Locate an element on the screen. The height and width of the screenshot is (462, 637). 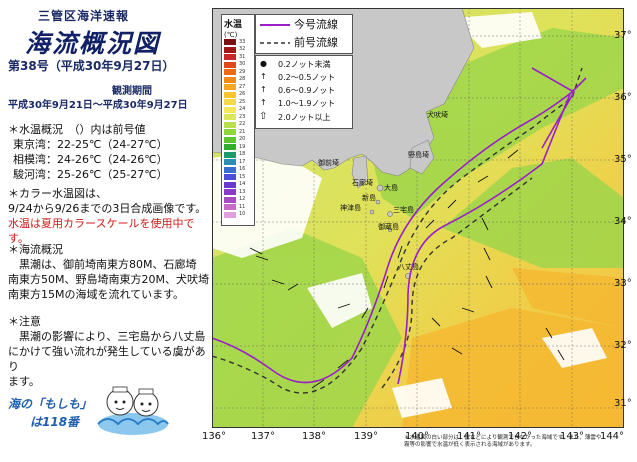
color-scale-label: 12 is located at coordinates (242, 199).